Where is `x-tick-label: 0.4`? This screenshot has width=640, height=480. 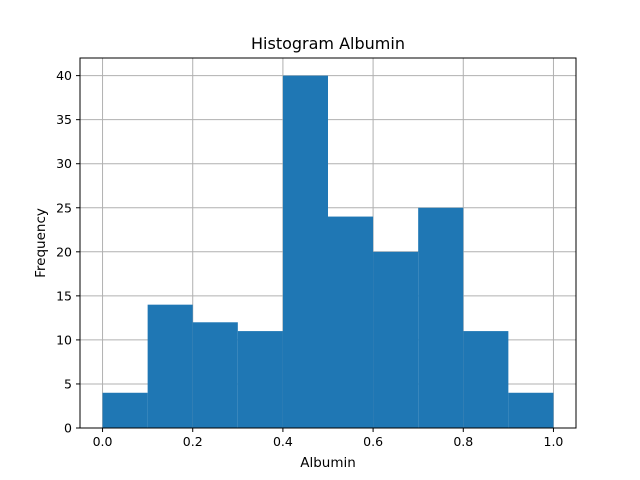 x-tick-label: 0.4 is located at coordinates (283, 441).